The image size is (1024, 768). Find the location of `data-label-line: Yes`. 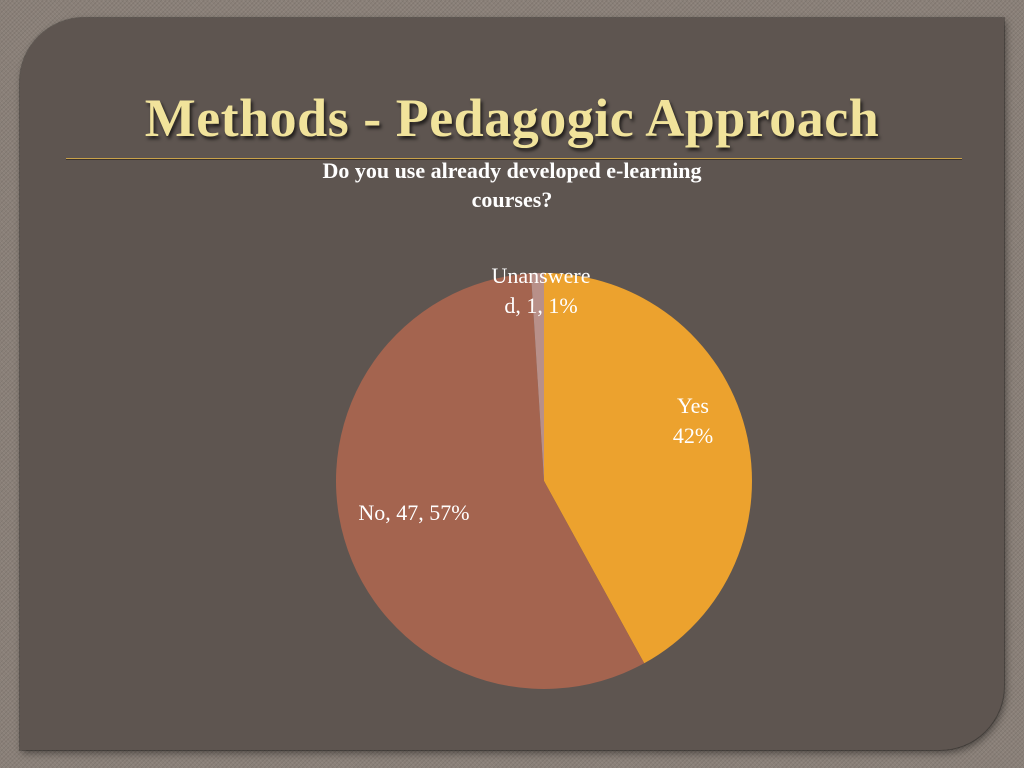

data-label-line: Yes is located at coordinates (693, 405).